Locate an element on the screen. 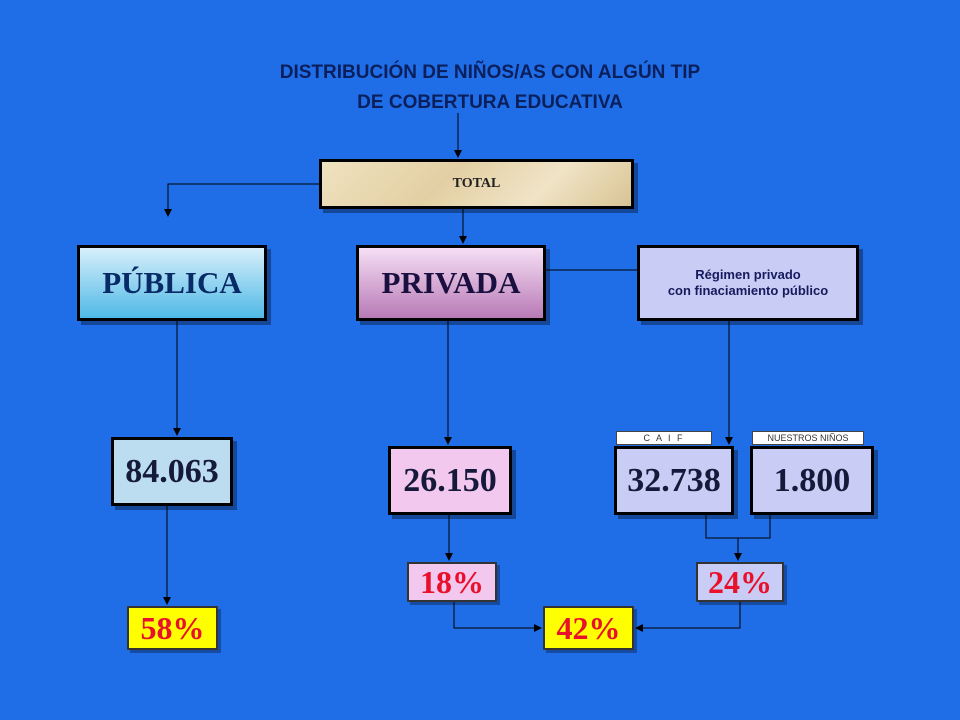  regimen-percent: 24% is located at coordinates (740, 581).